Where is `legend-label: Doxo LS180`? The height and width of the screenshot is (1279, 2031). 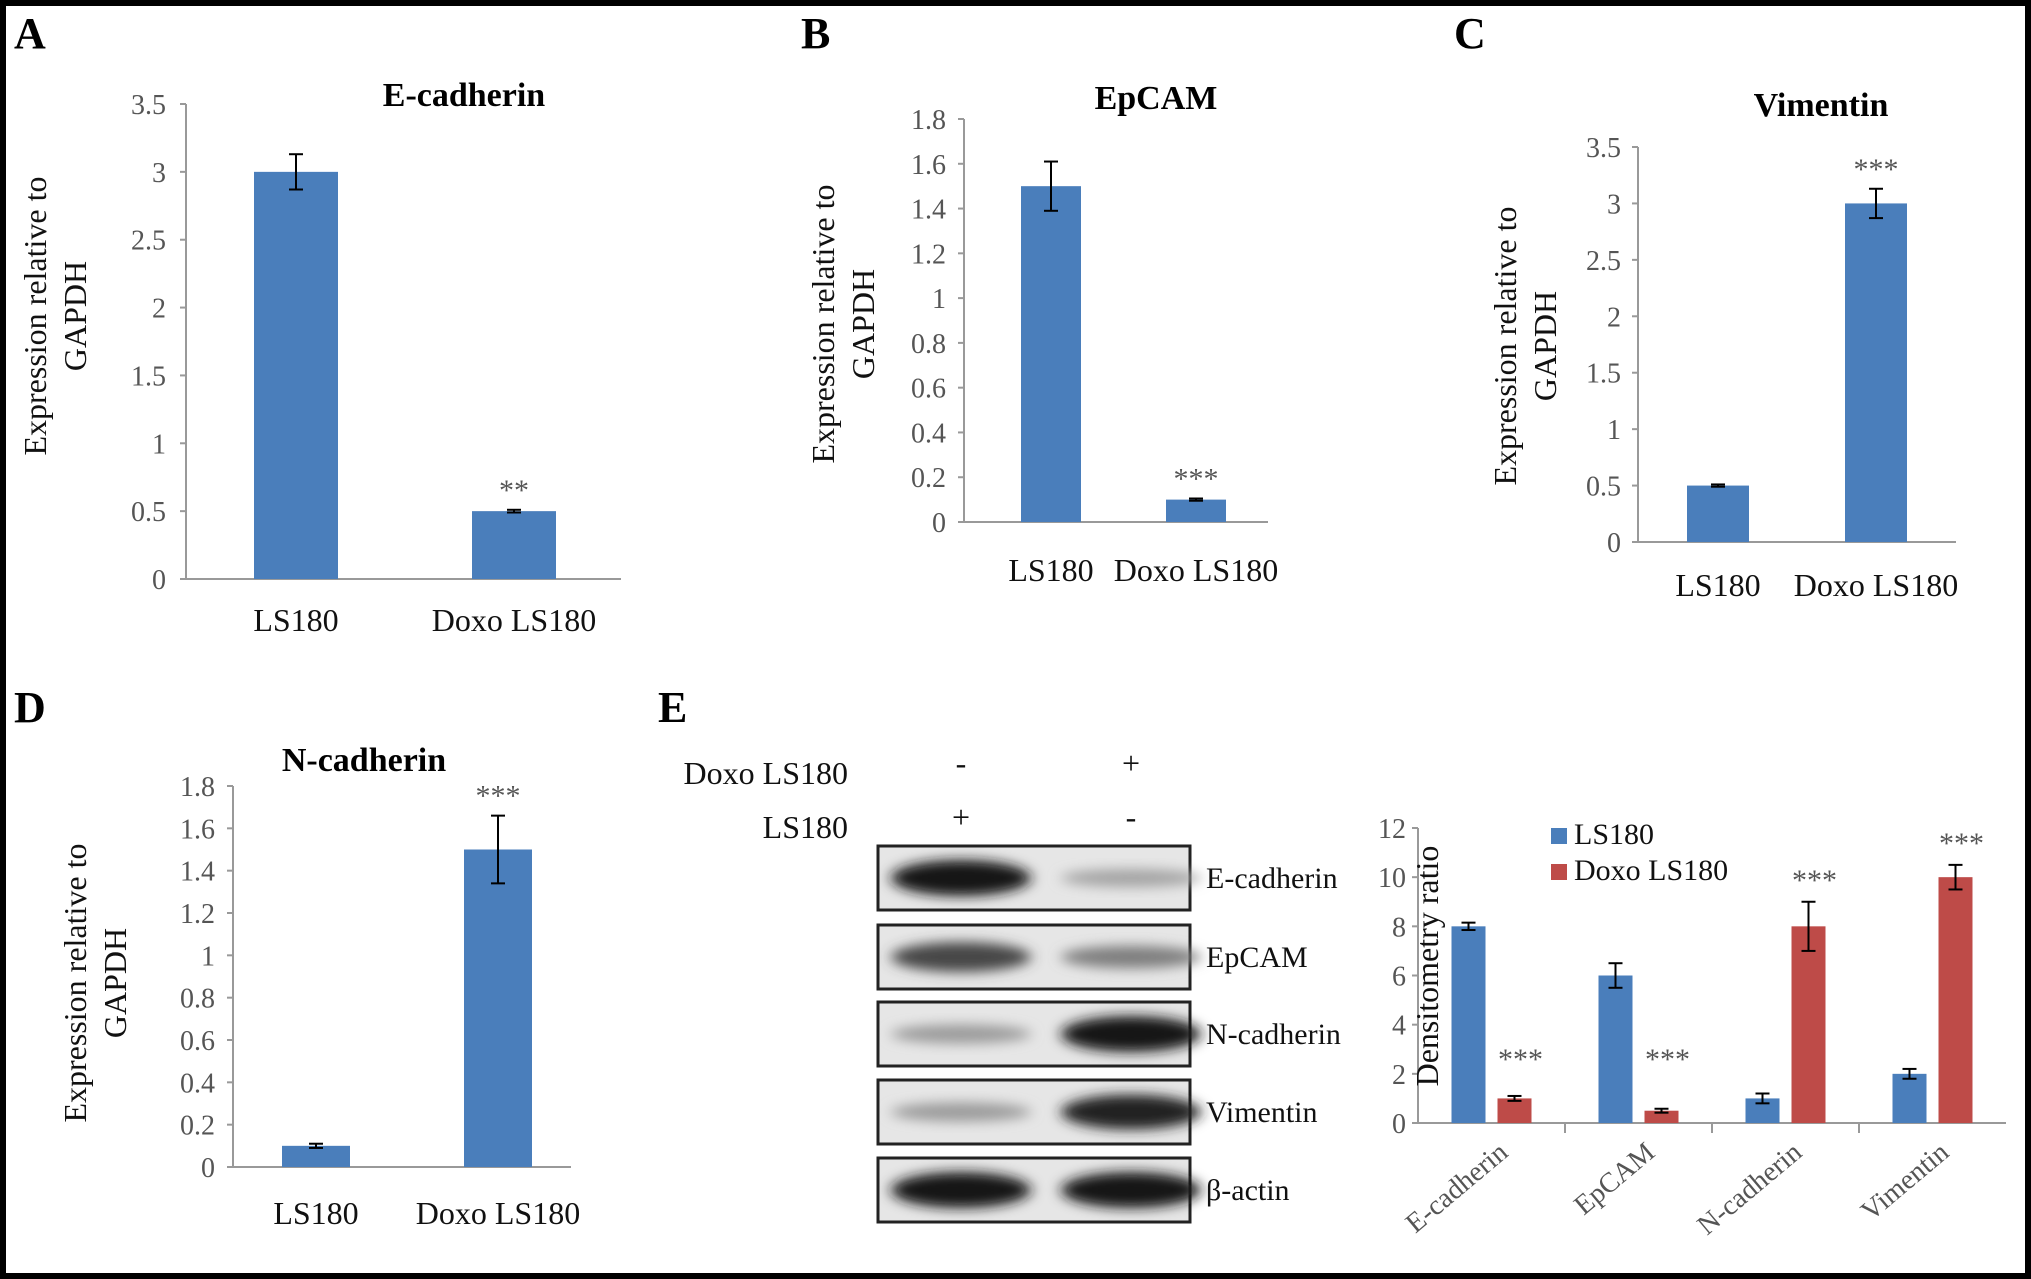 legend-label: Doxo LS180 is located at coordinates (1651, 870).